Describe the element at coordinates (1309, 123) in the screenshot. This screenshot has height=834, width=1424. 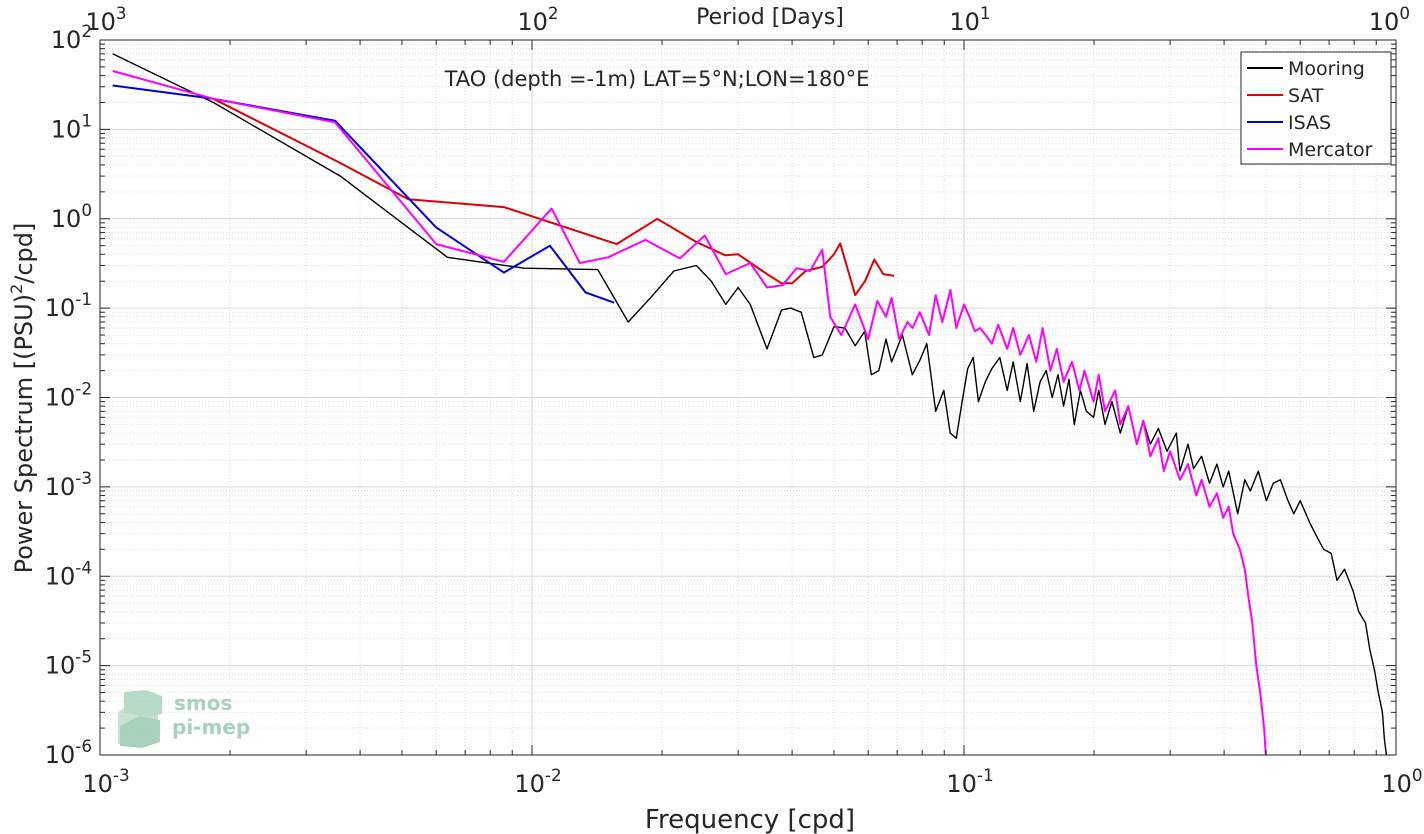
I see `legend-label-isas: ISAS` at that location.